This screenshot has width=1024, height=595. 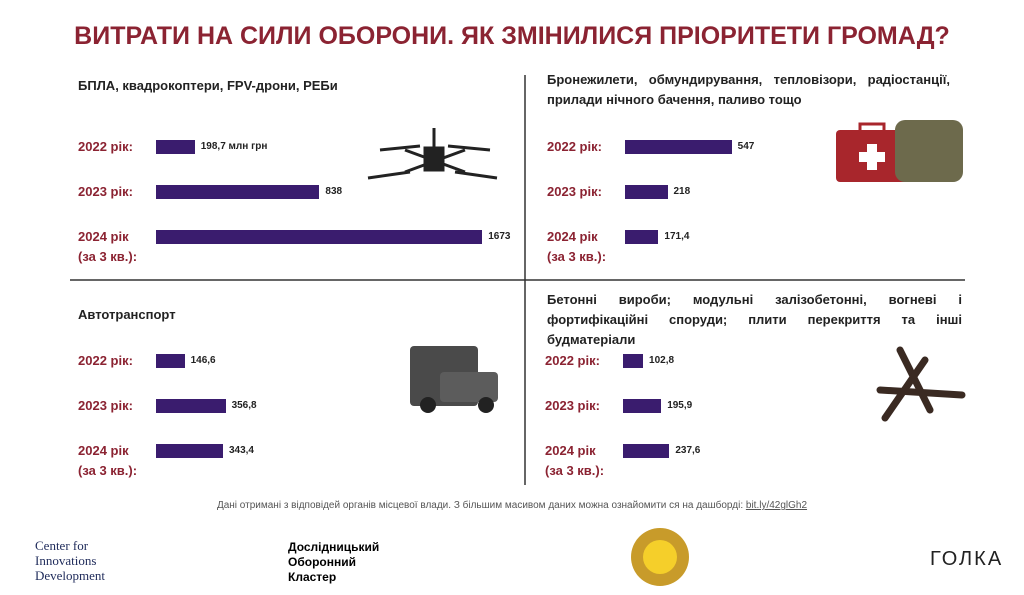 I want to click on value-label: 547, so click(x=746, y=146).